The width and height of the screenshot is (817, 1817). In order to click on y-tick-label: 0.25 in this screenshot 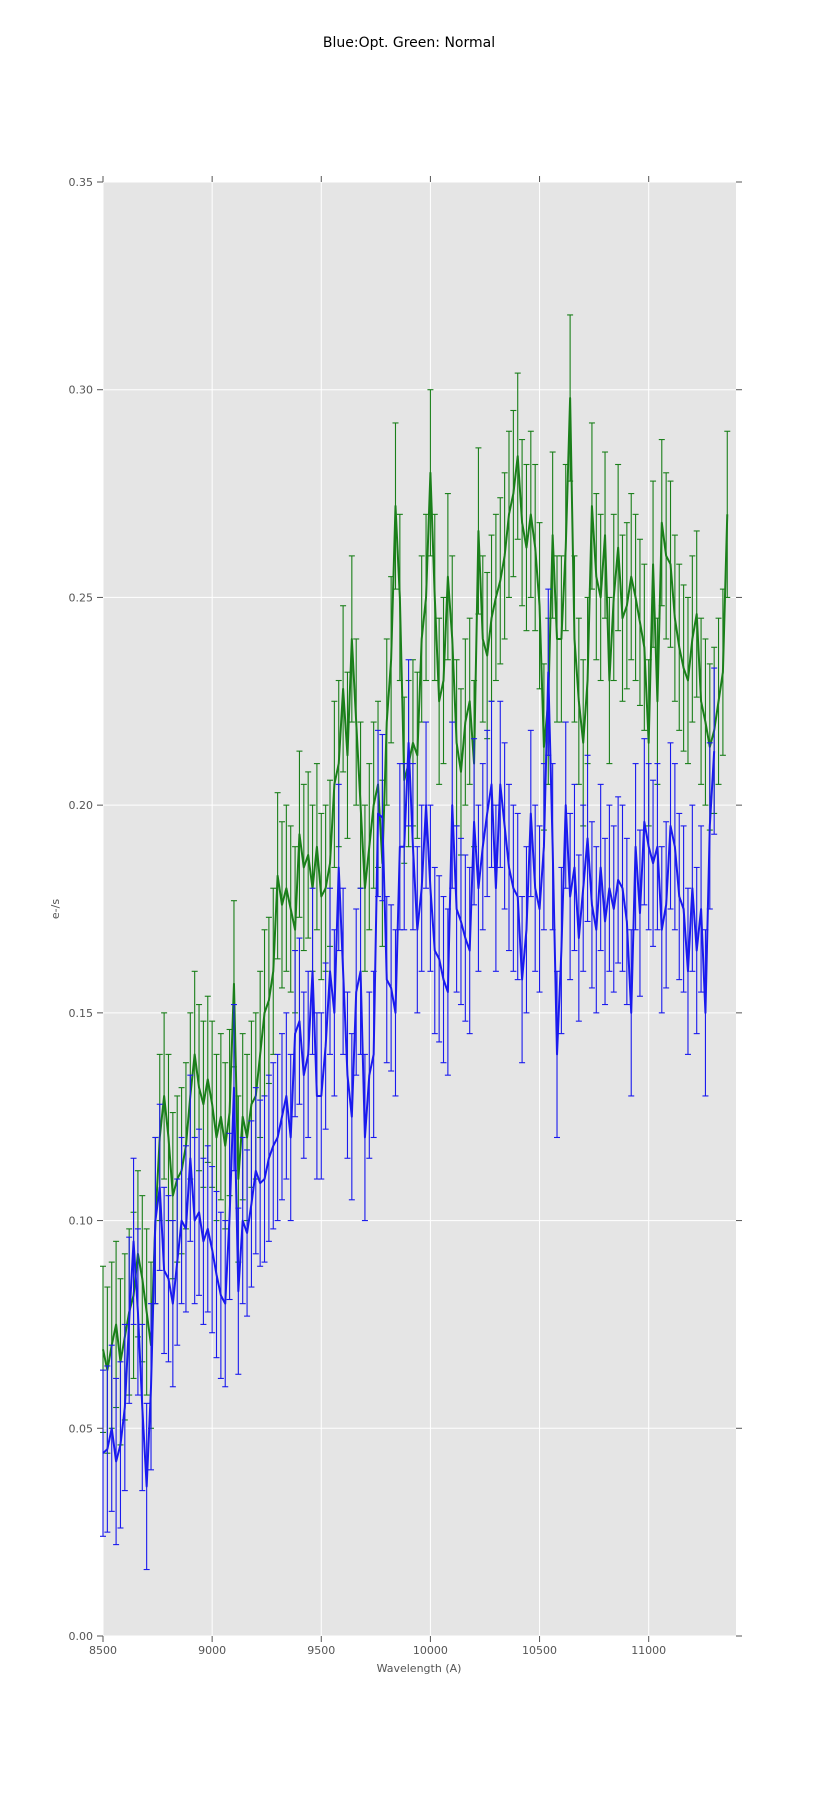, I will do `click(81, 597)`.